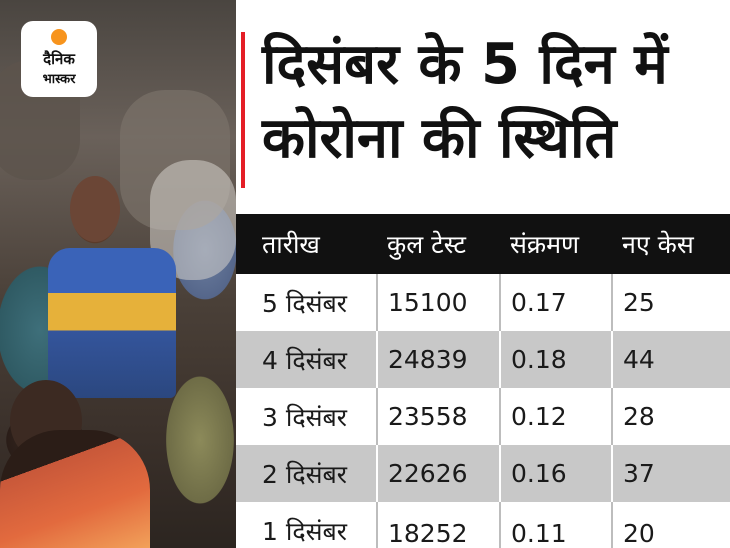 Image resolution: width=730 pixels, height=548 pixels. I want to click on sun-icon, so click(59, 37).